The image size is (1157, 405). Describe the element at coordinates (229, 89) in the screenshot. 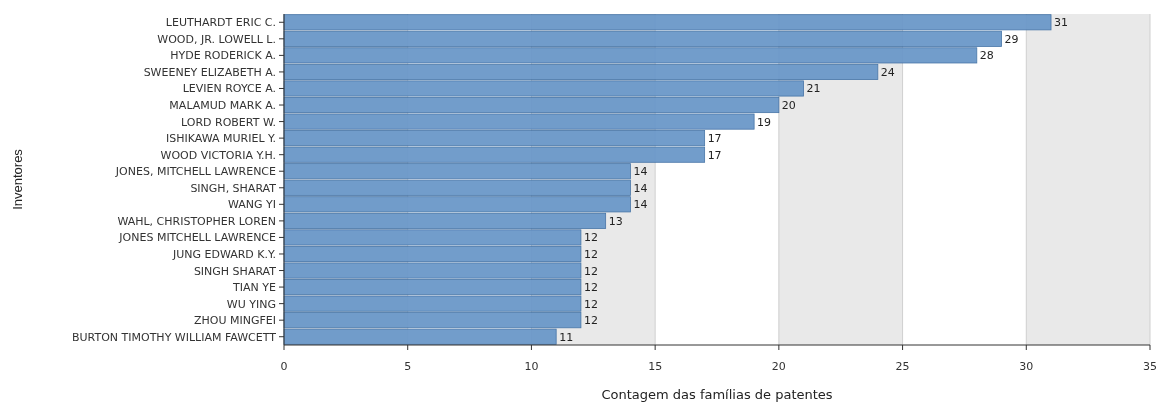

I see `y-tick-label: LEVIEN ROYCE A.` at that location.